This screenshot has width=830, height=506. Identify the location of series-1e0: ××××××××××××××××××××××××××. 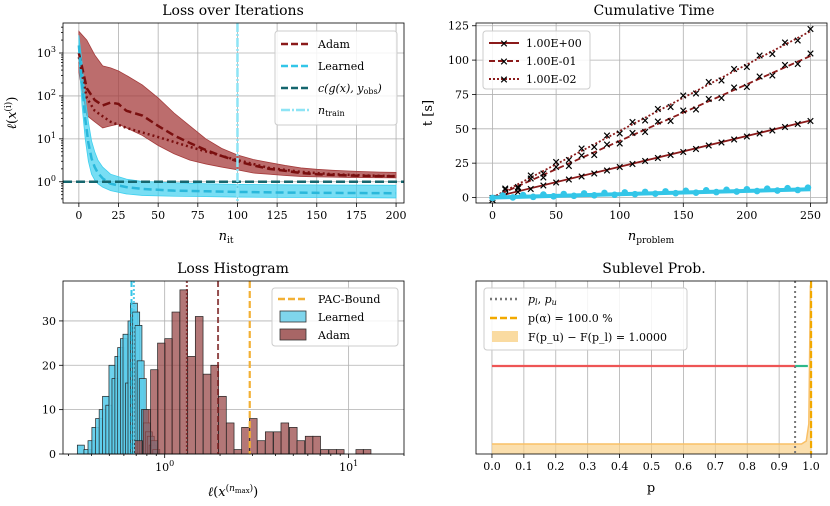
(651, 160).